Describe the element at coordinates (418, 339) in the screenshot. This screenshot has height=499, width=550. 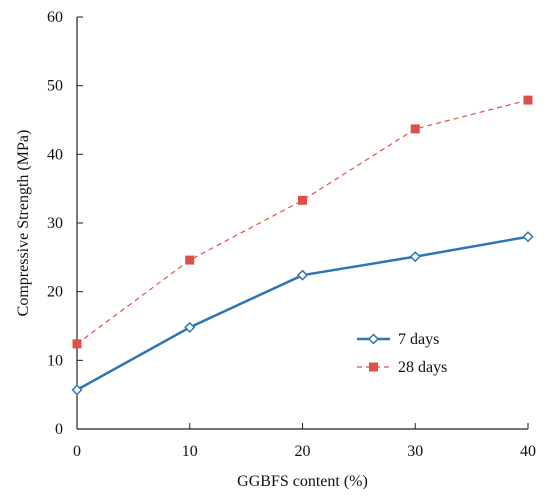
I see `legend-label-7-days: 7 days` at that location.